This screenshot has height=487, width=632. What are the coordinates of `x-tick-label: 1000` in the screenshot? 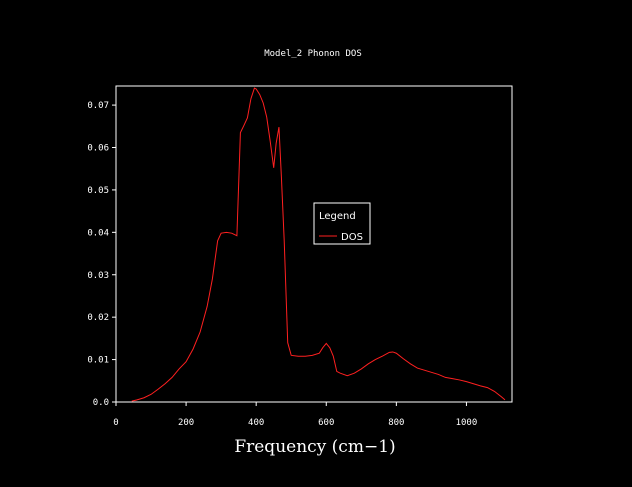 It's located at (467, 423).